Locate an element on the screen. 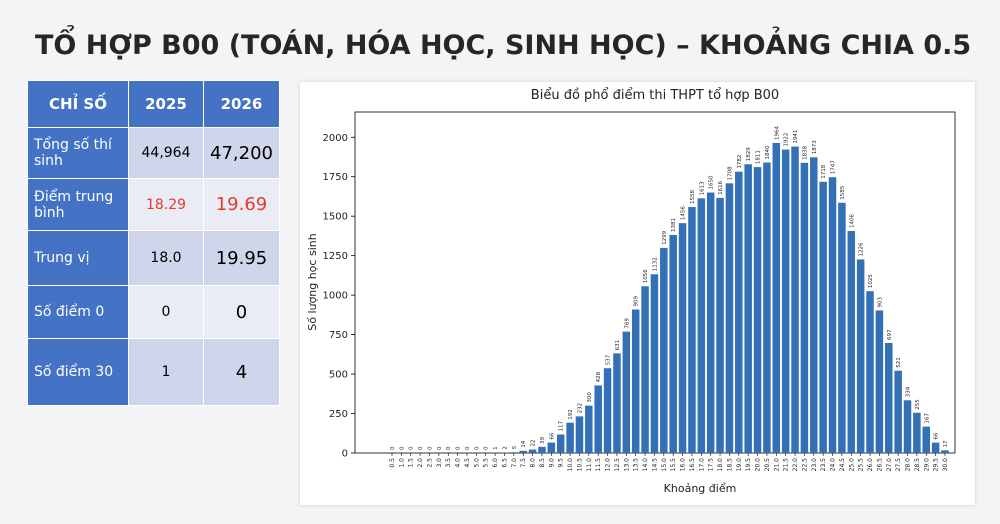  value-label: 1226 is located at coordinates (862, 249).